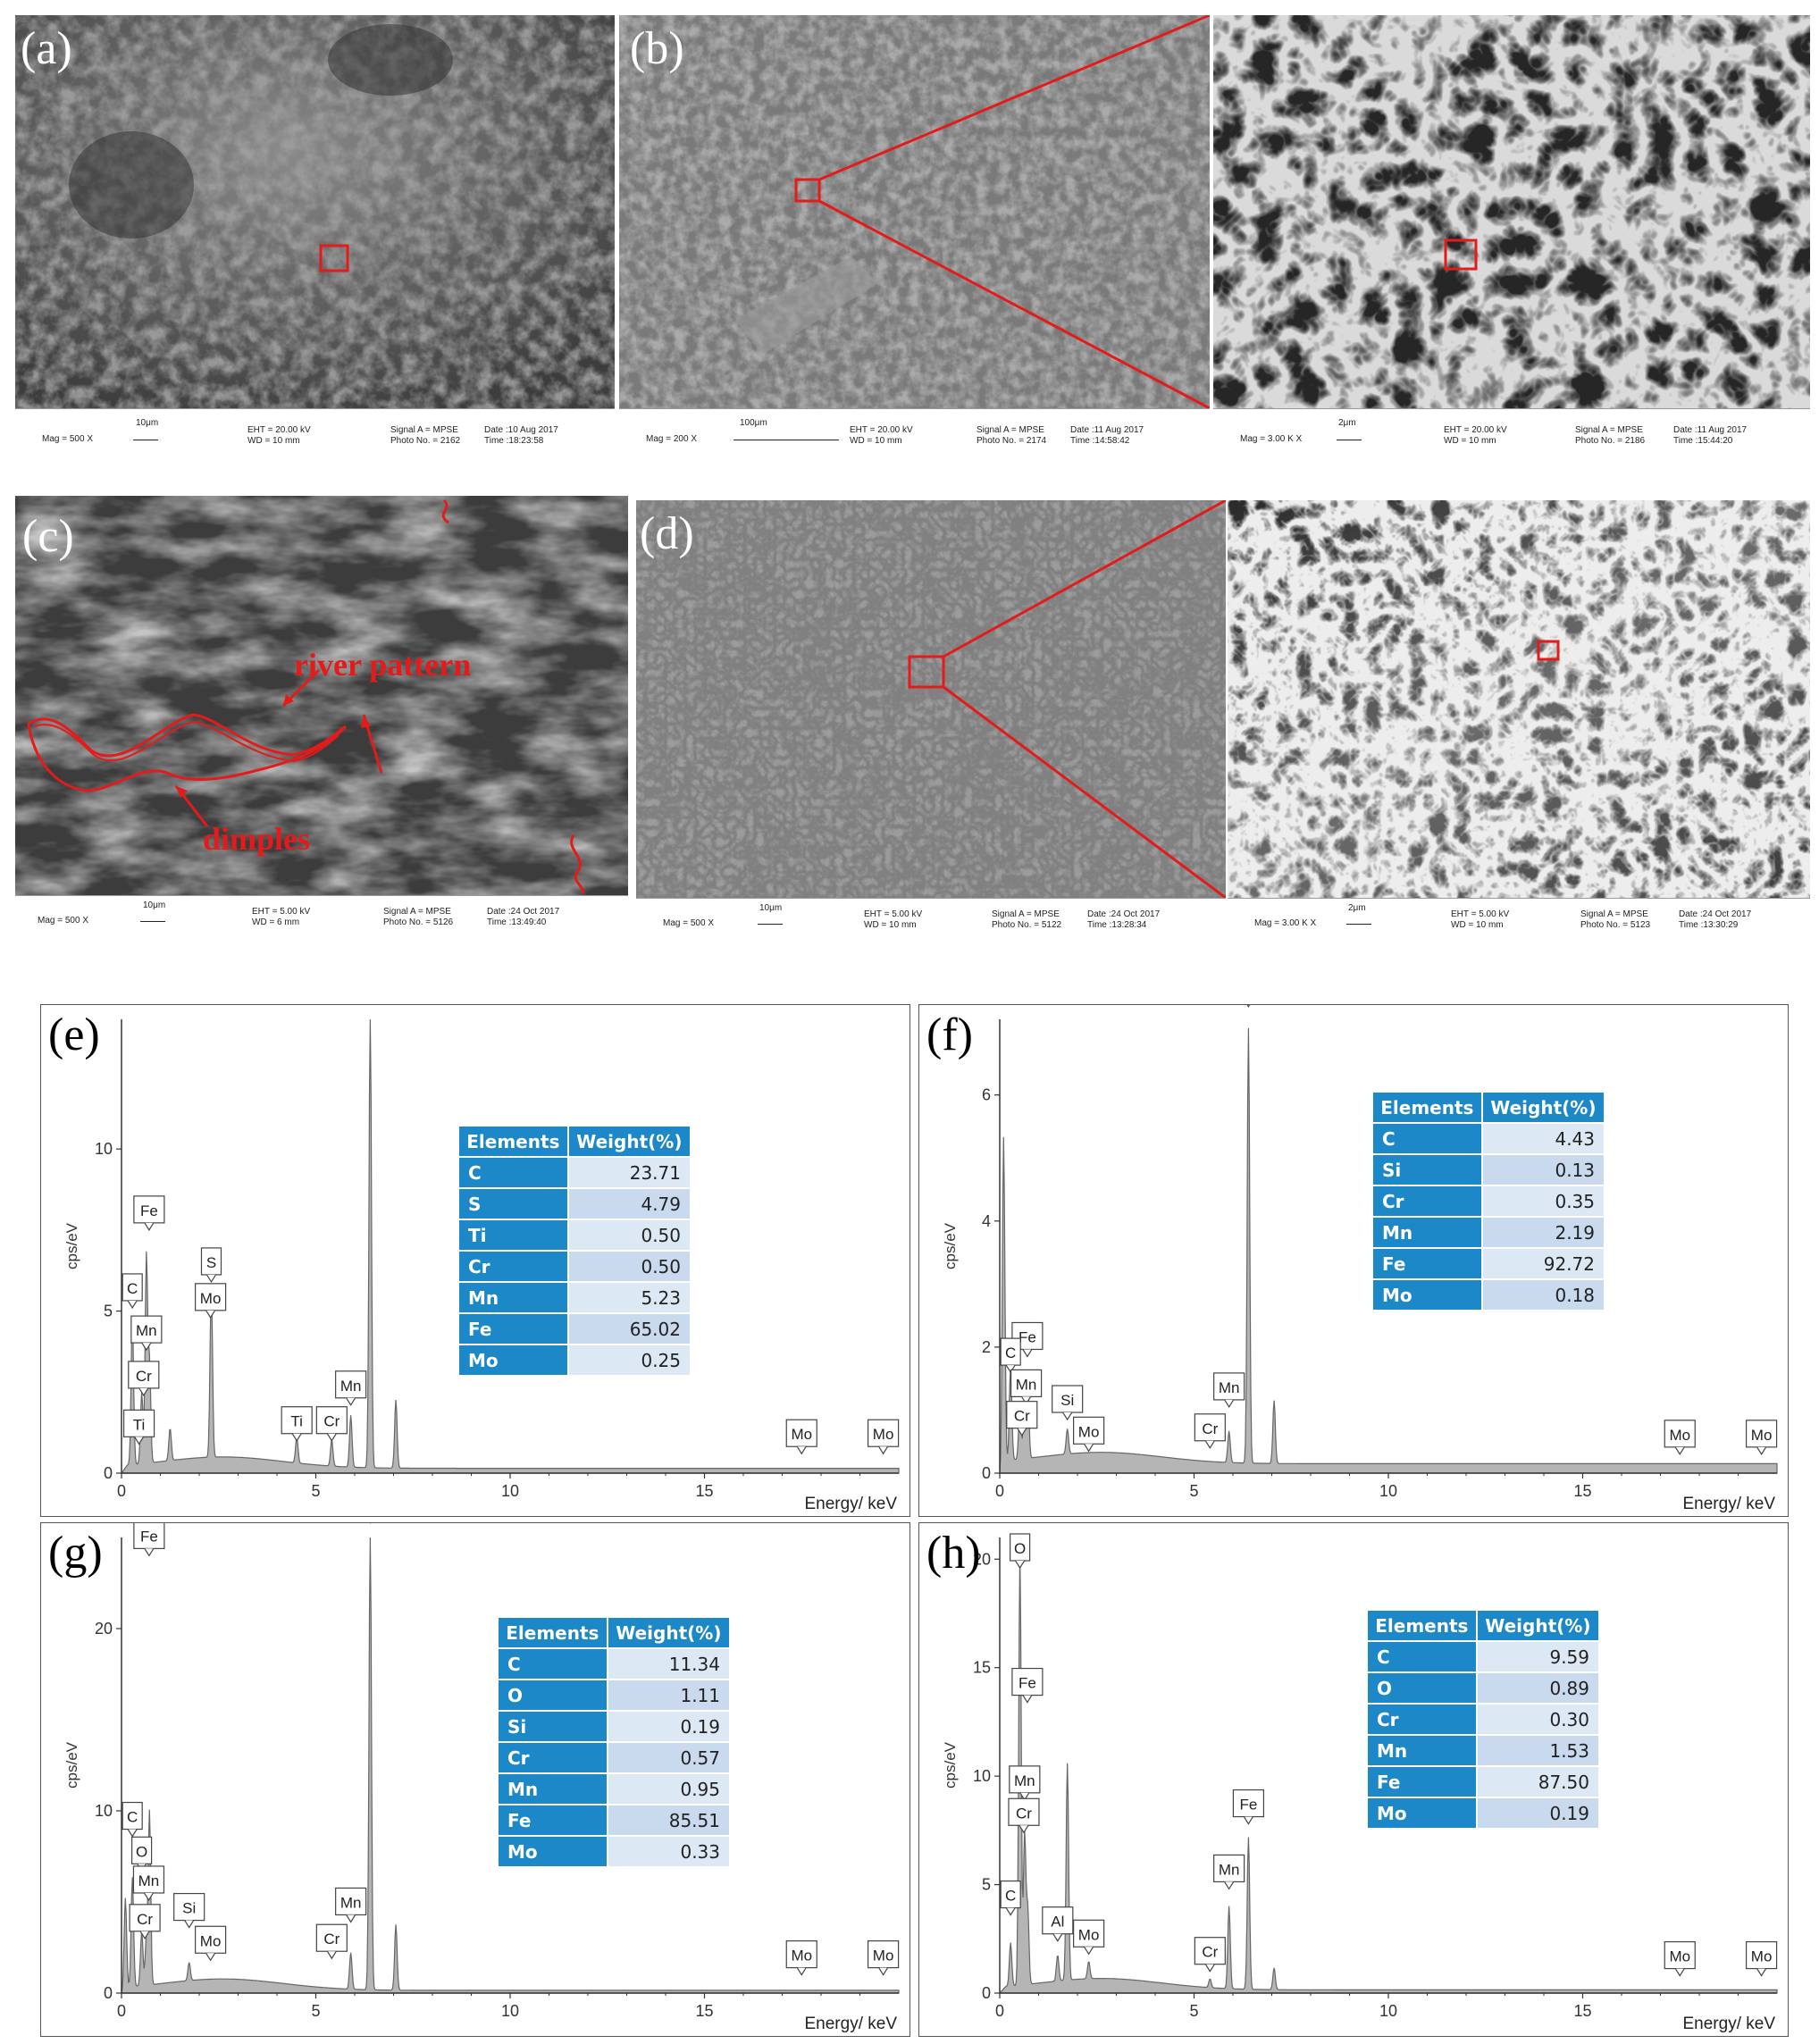 The height and width of the screenshot is (2044, 1819). I want to click on table-row: Mo 0.18, so click(1488, 1294).